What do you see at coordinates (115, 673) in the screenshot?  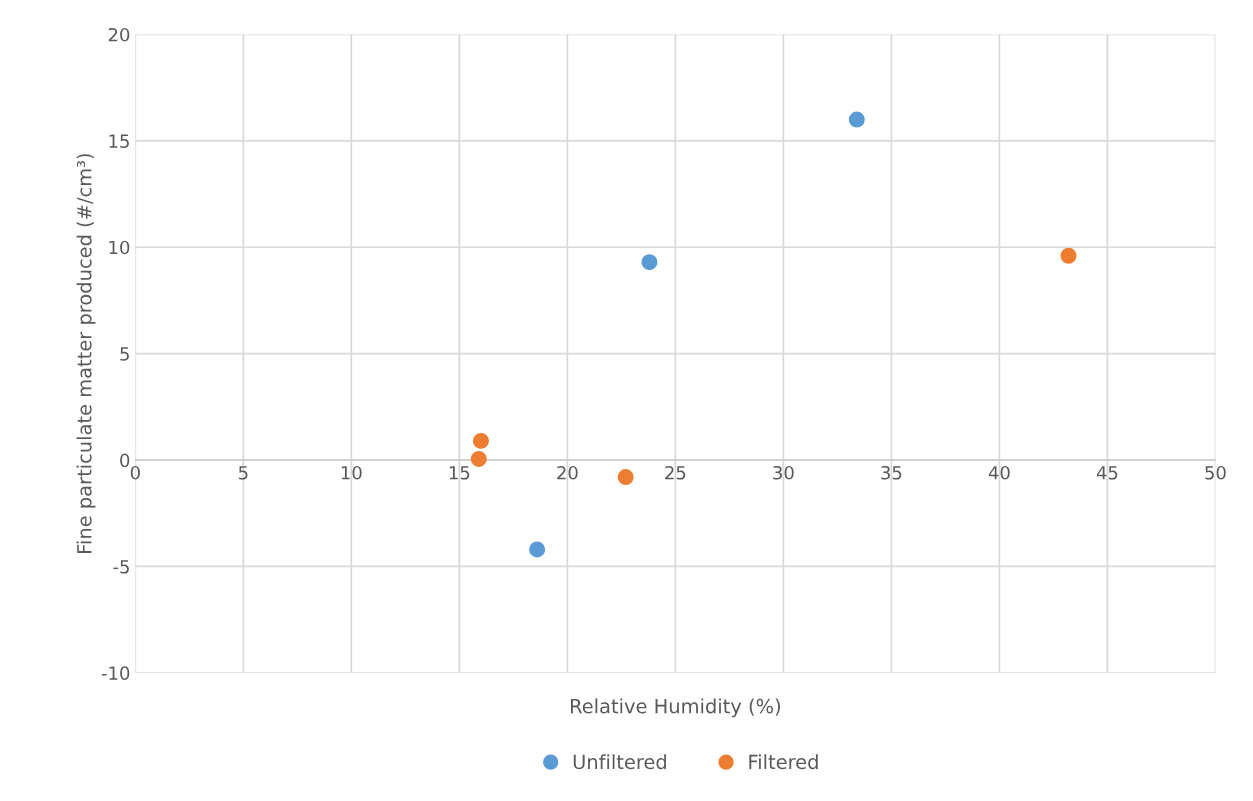 I see `y-tick-label: -10` at bounding box center [115, 673].